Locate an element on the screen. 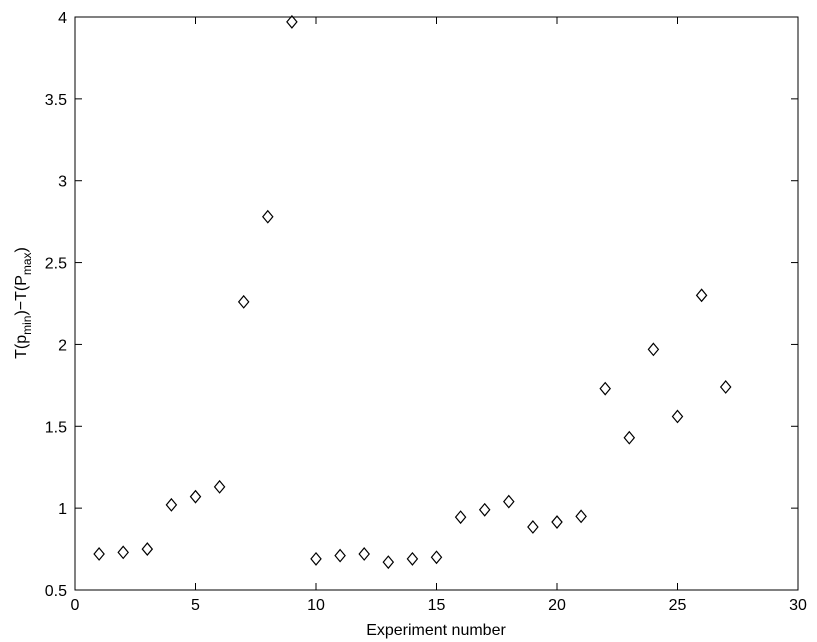 Image resolution: width=817 pixels, height=642 pixels. y-label-sub: max is located at coordinates (27, 263).